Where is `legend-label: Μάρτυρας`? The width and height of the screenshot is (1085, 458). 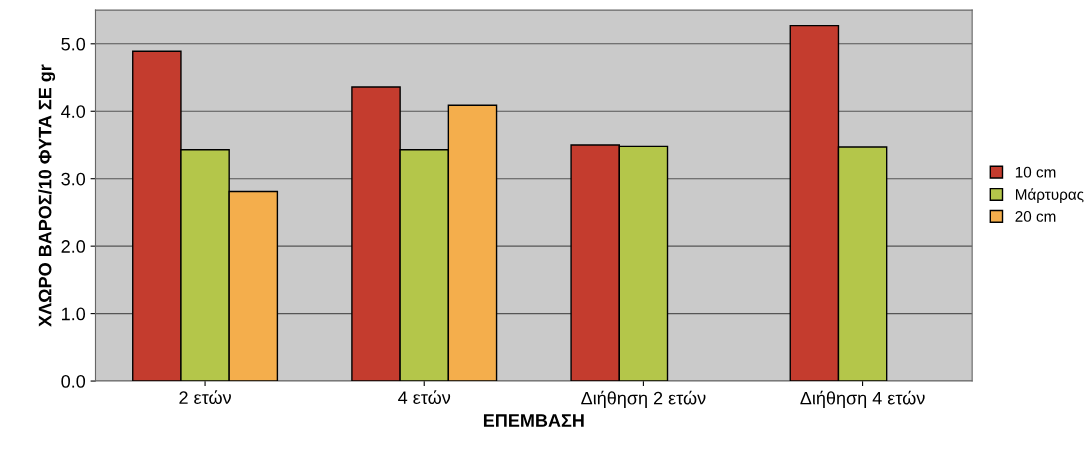 legend-label: Μάρτυρας is located at coordinates (1049, 195).